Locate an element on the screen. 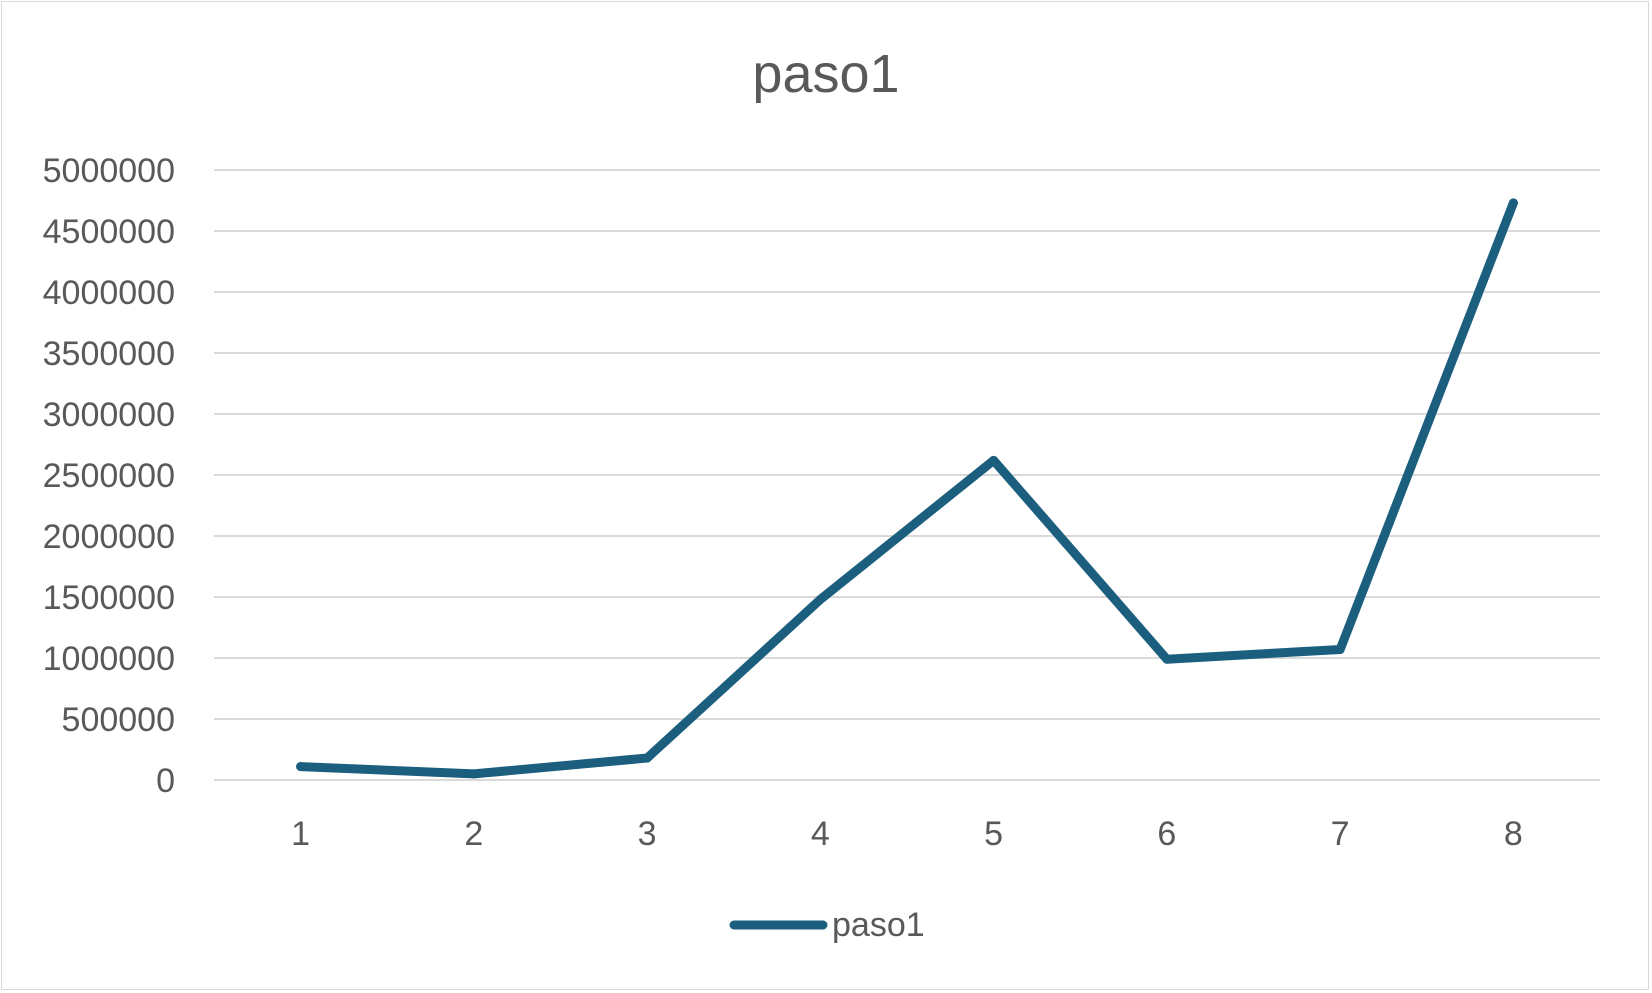 This screenshot has height=993, width=1652. y-tick-label: 500000 is located at coordinates (118, 720).